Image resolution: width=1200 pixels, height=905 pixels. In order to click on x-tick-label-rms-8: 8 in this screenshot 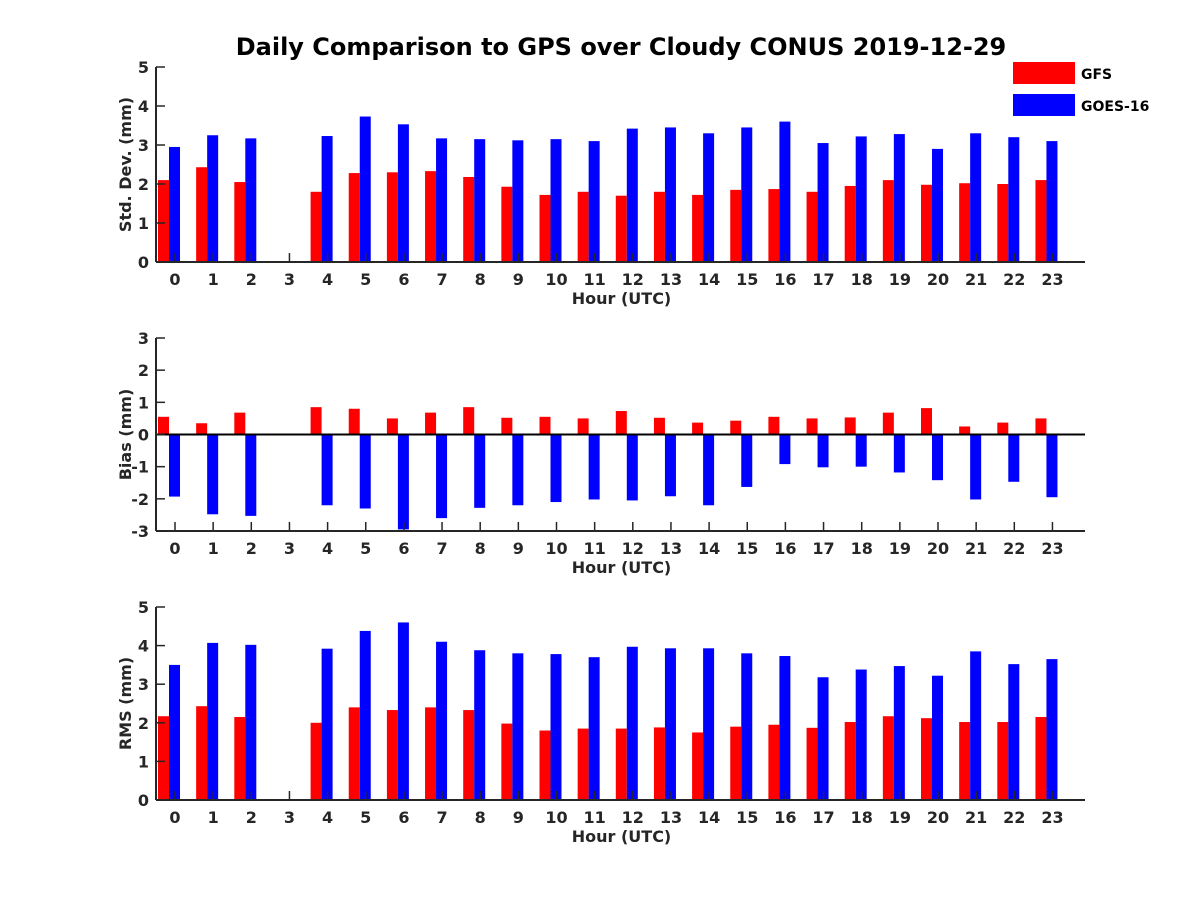, I will do `click(480, 817)`.